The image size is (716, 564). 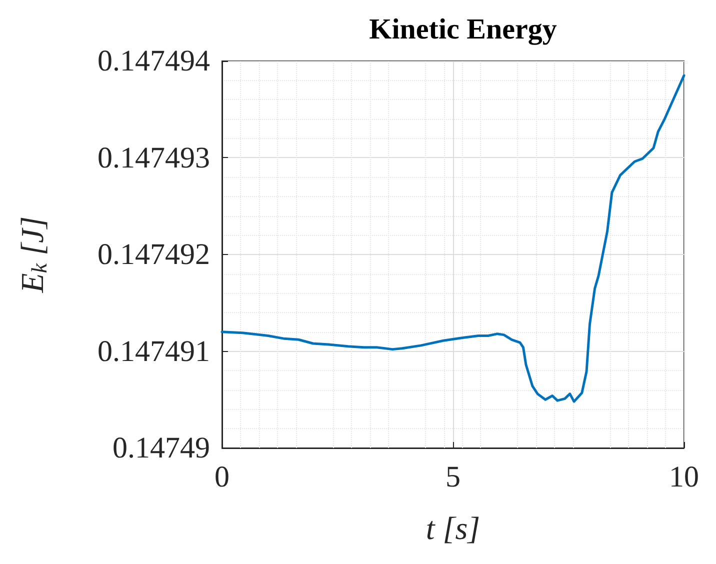 I want to click on y-tick-label: 0.147494, so click(x=154, y=61).